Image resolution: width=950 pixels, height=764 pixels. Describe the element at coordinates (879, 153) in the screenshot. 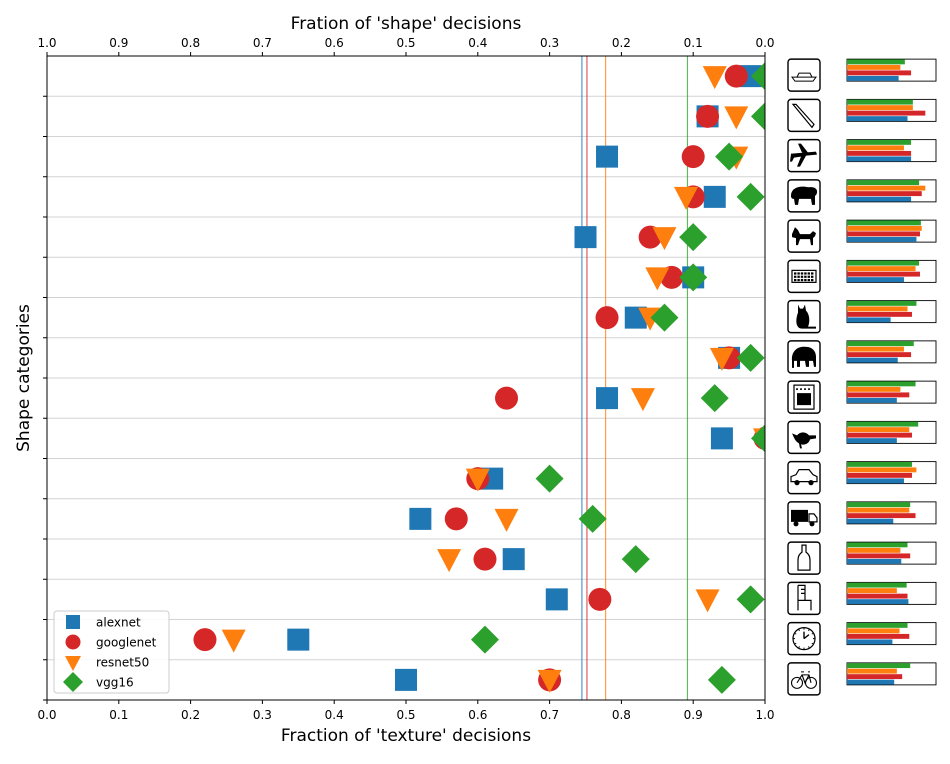

I see `bar-googlenet-airplane` at that location.